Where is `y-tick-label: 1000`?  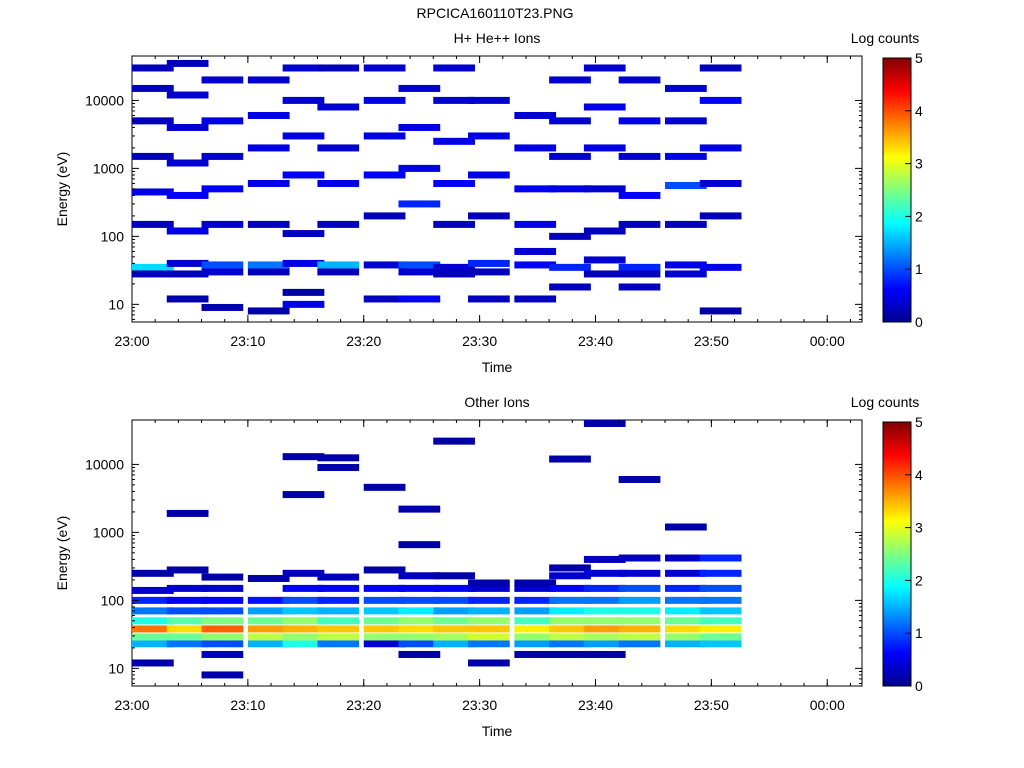
y-tick-label: 1000 is located at coordinates (108, 168).